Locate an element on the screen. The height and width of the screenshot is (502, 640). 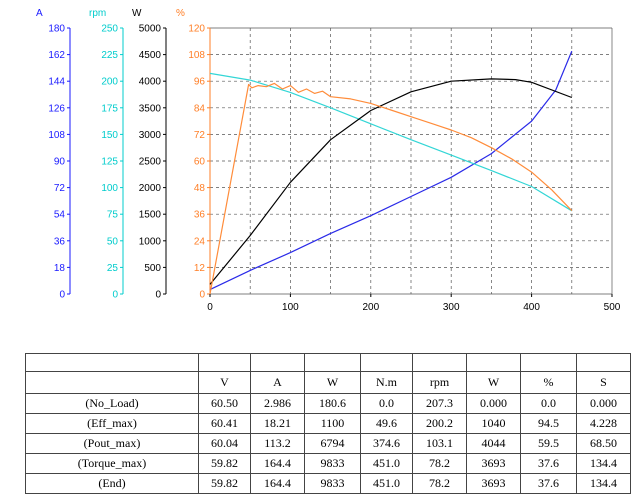
table-cell: 49.6 is located at coordinates (386, 423).